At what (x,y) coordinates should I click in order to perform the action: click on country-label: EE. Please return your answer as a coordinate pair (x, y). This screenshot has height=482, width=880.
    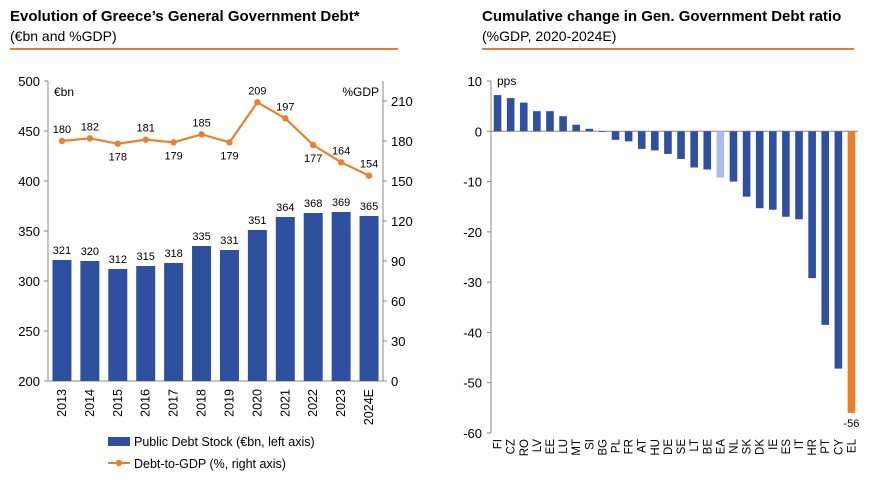
    Looking at the image, I should click on (551, 447).